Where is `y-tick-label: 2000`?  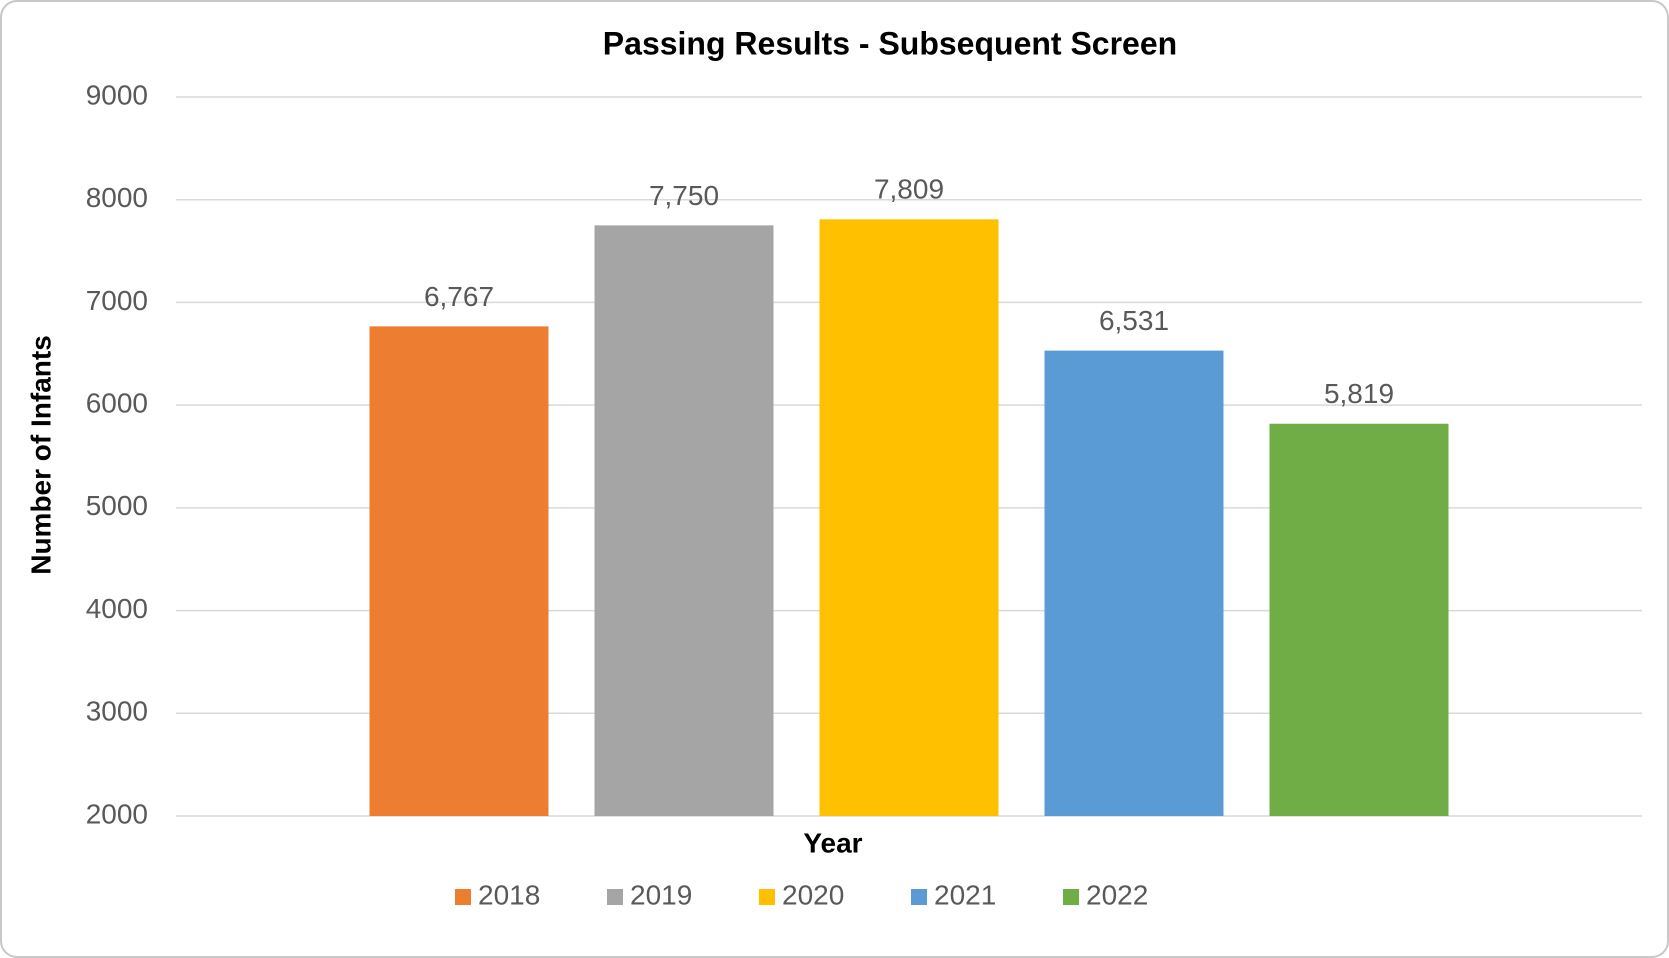 y-tick-label: 2000 is located at coordinates (117, 813).